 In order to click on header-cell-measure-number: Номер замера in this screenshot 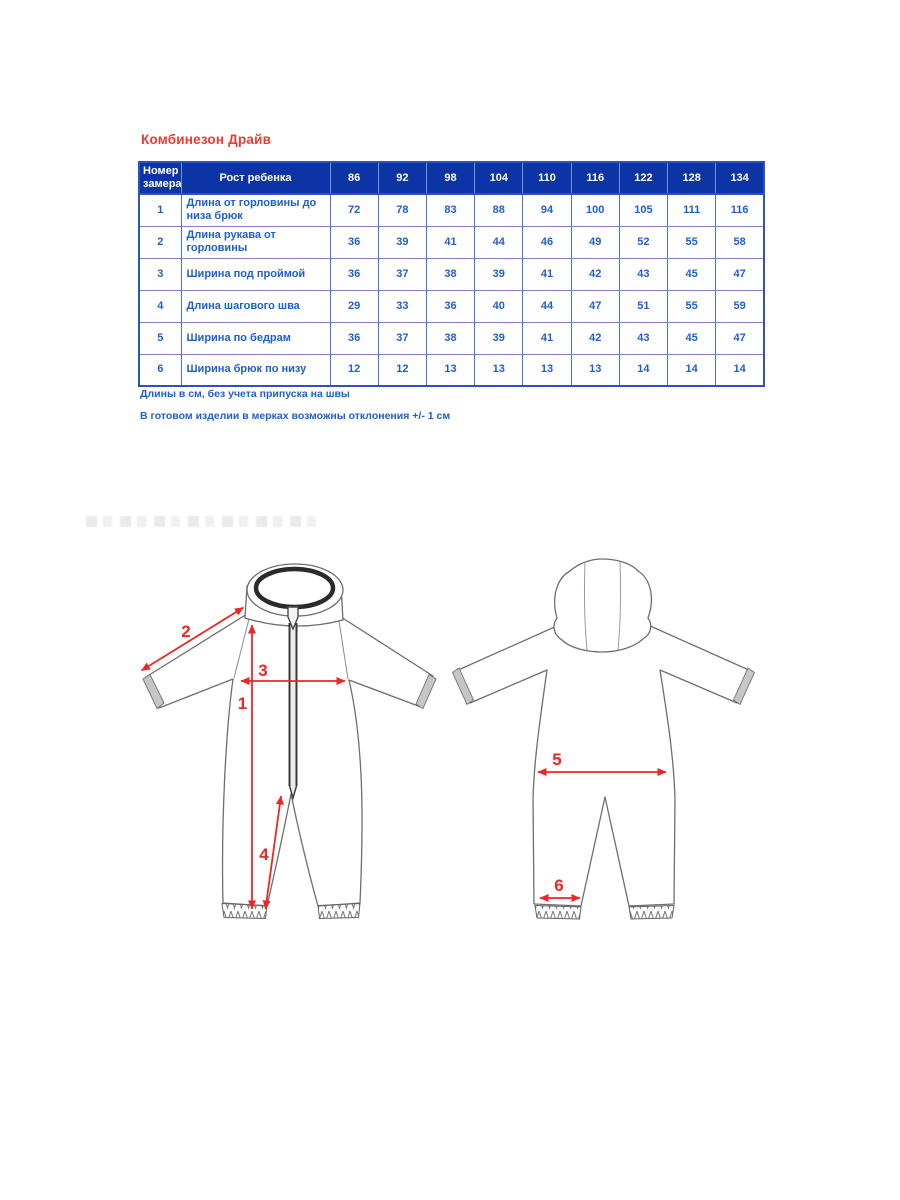, I will do `click(160, 178)`.